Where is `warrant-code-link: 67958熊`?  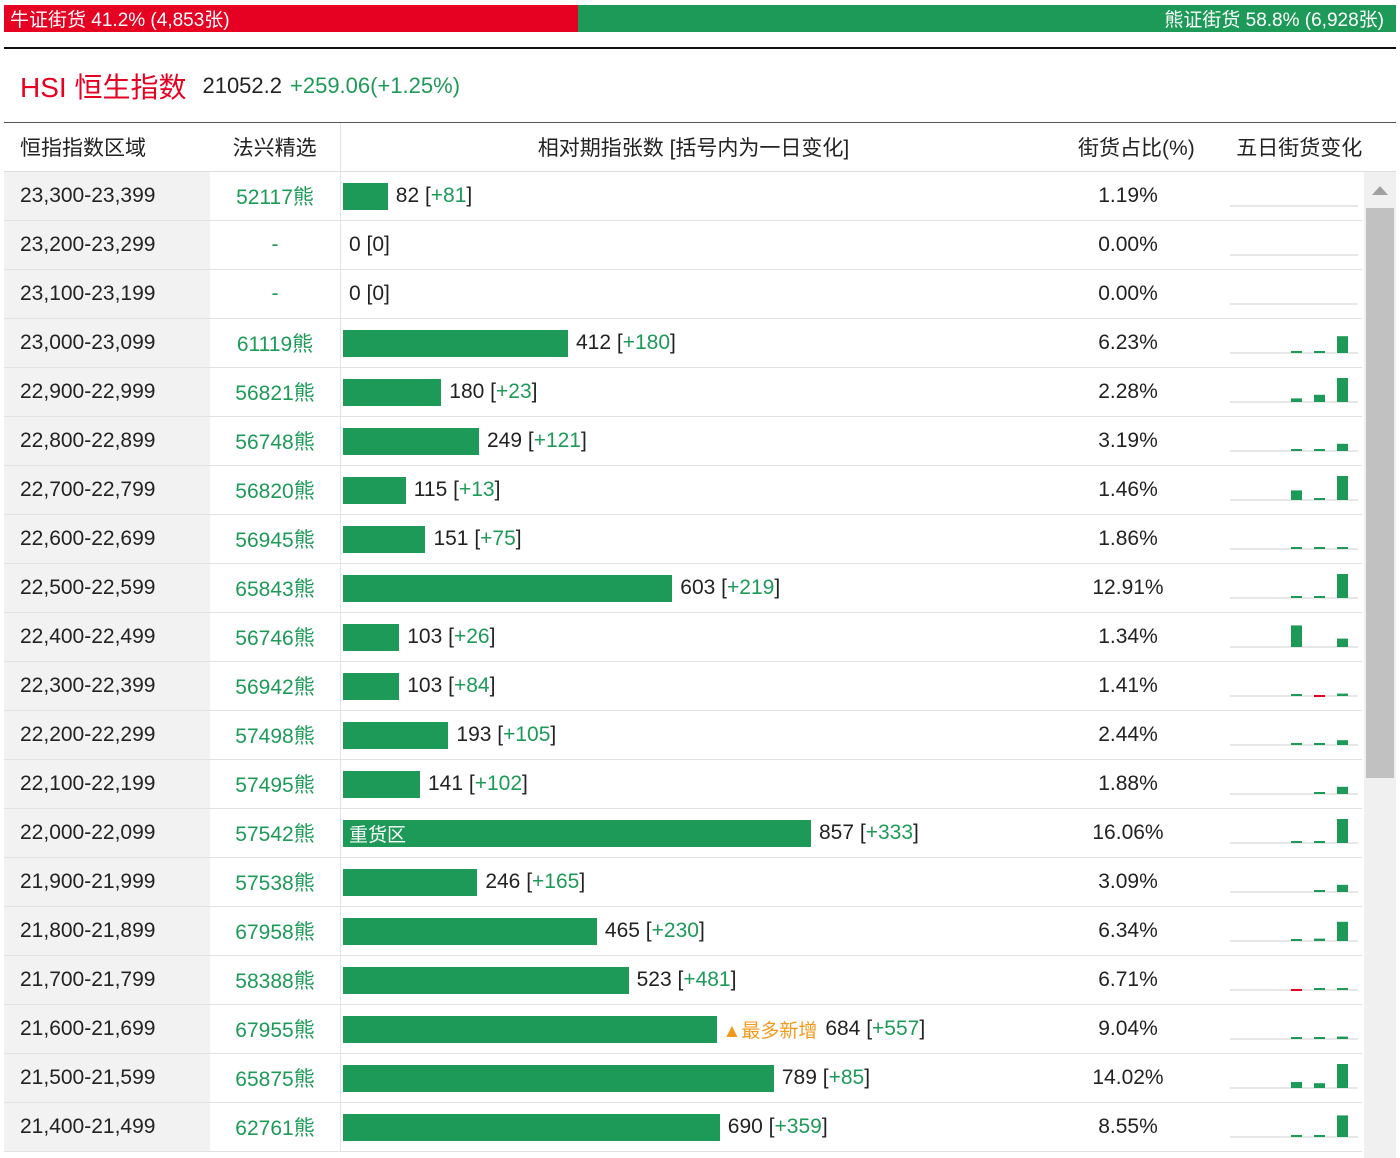
warrant-code-link: 67958熊 is located at coordinates (275, 932).